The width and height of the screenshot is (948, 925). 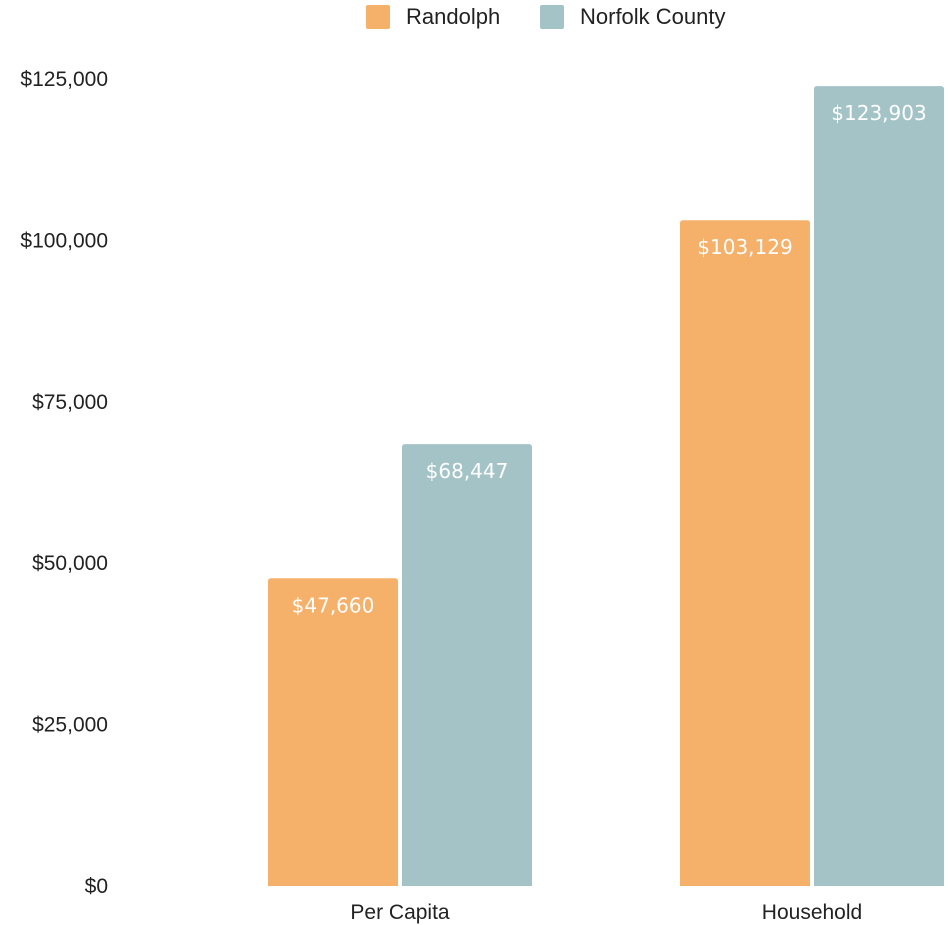 What do you see at coordinates (812, 912) in the screenshot?
I see `x-category-label: Household` at bounding box center [812, 912].